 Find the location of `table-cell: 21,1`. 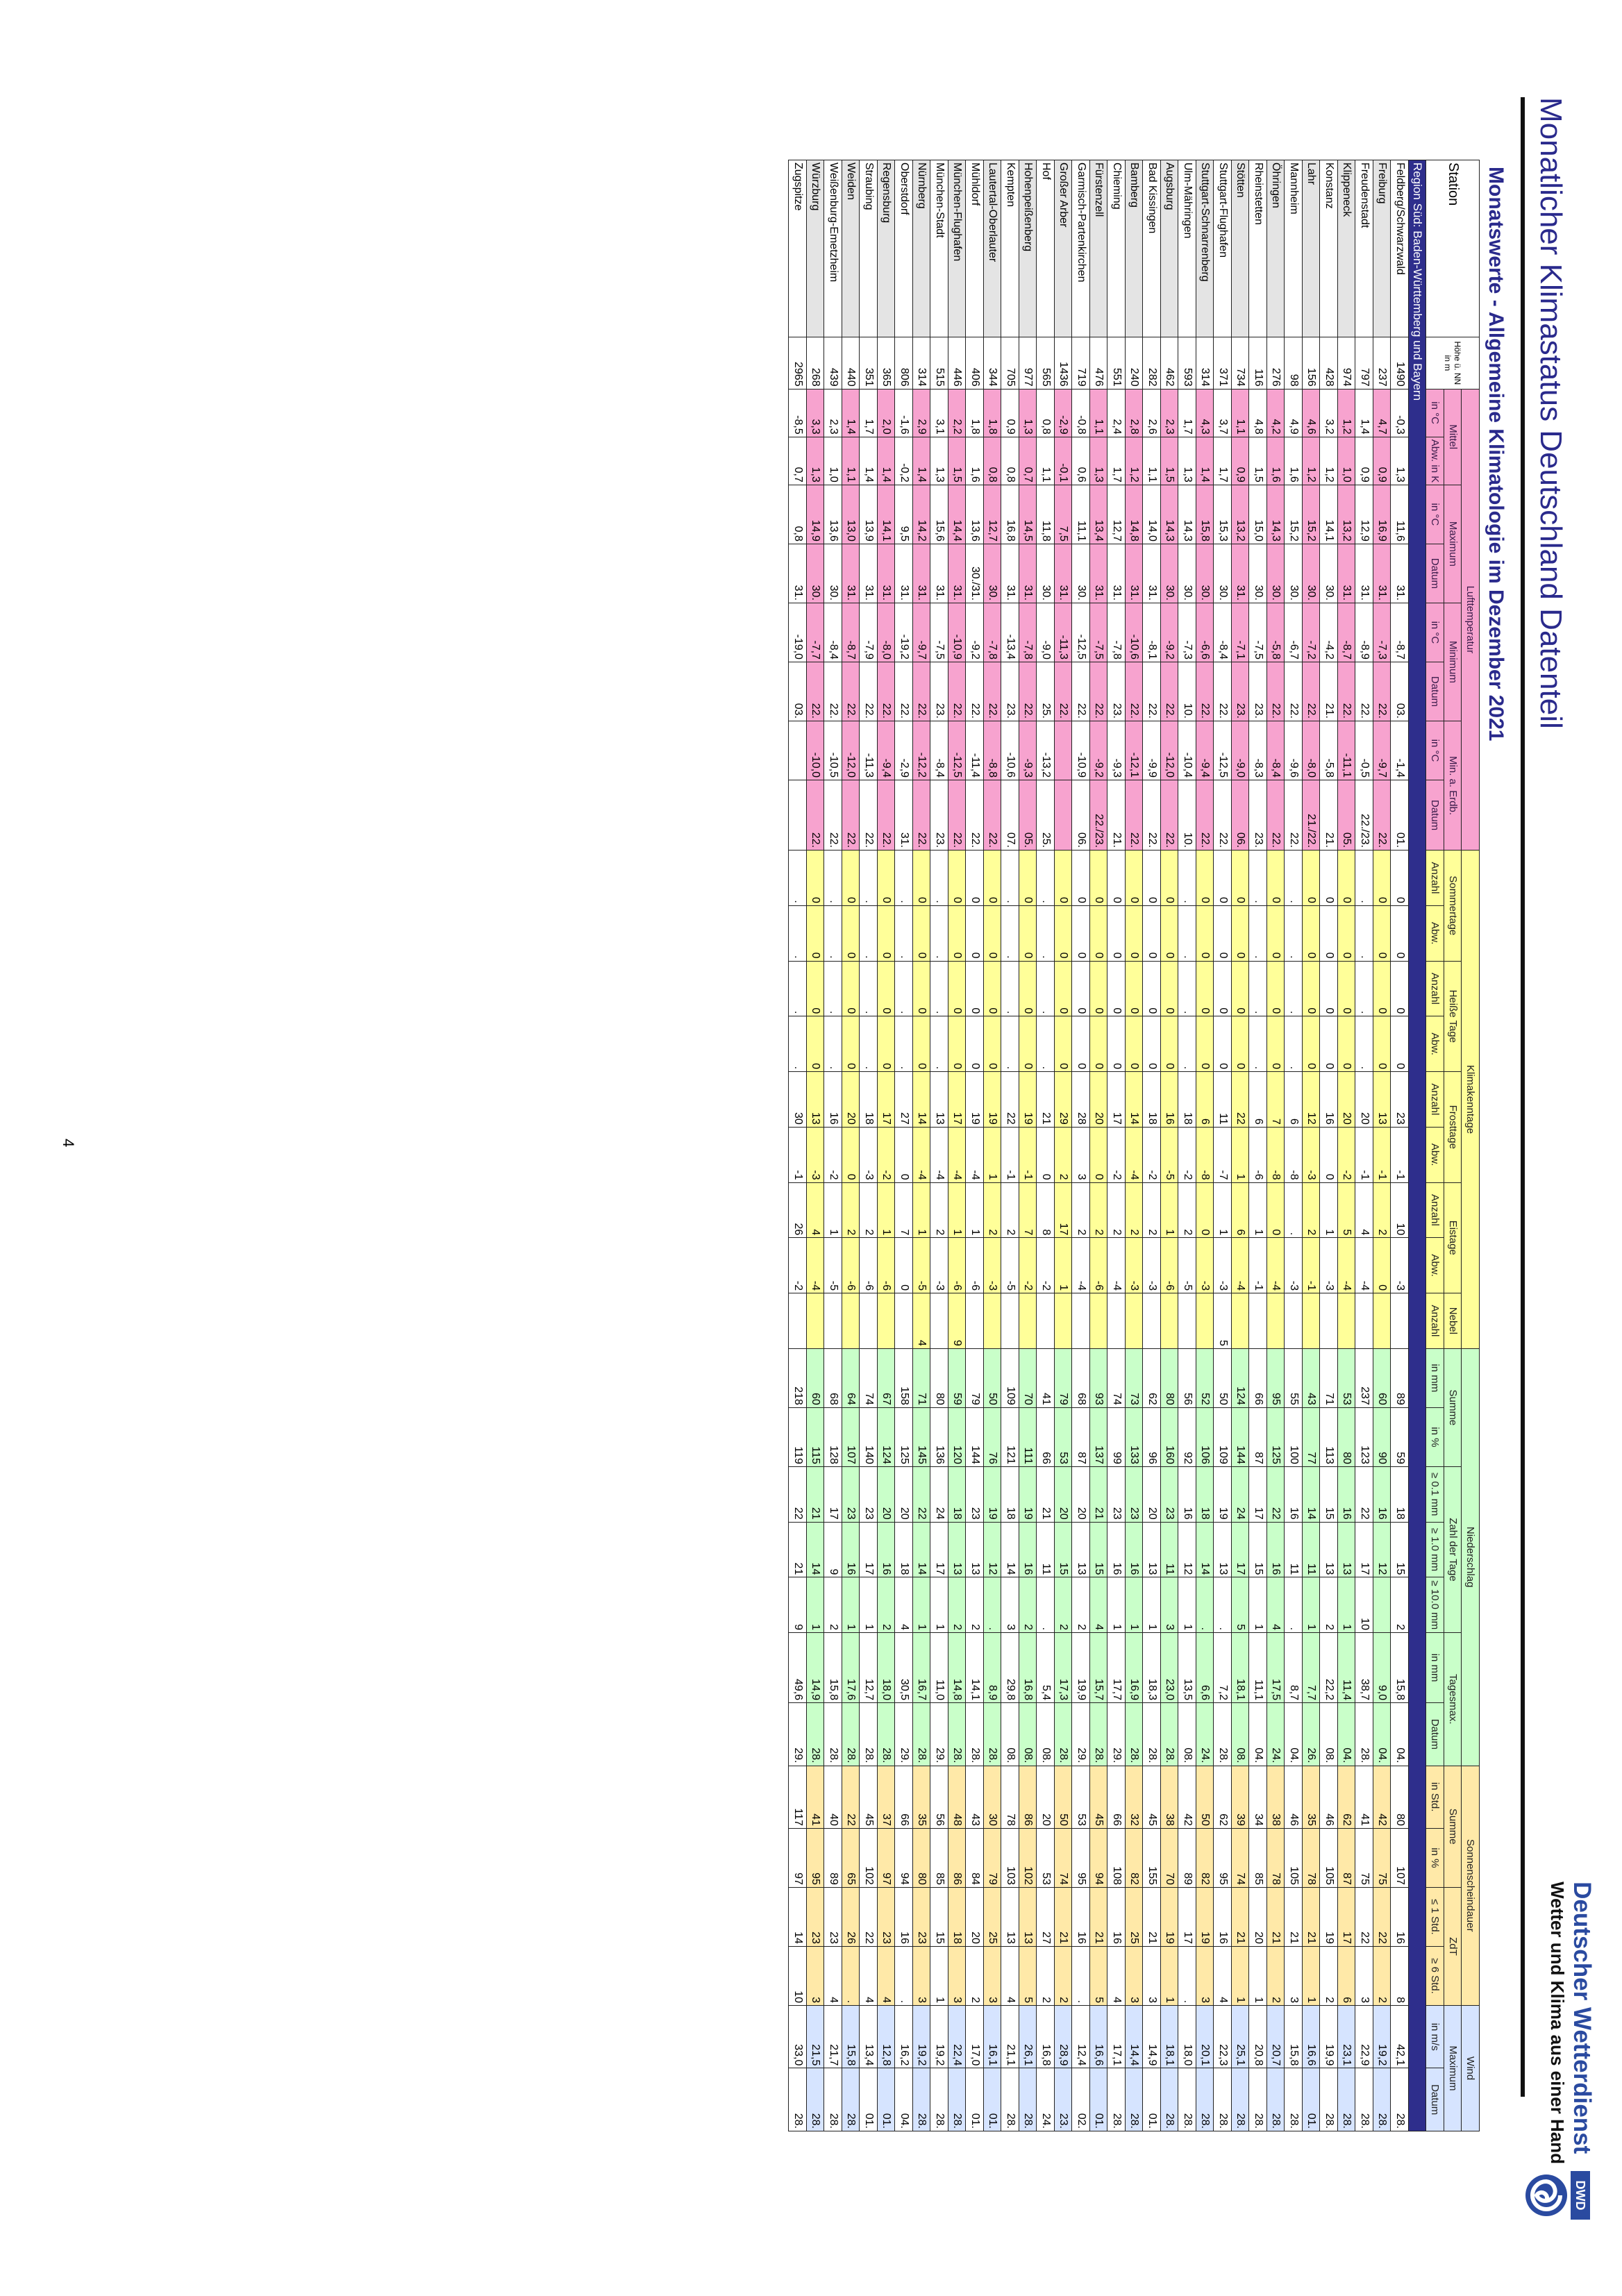

table-cell: 21,1 is located at coordinates (1010, 2036).